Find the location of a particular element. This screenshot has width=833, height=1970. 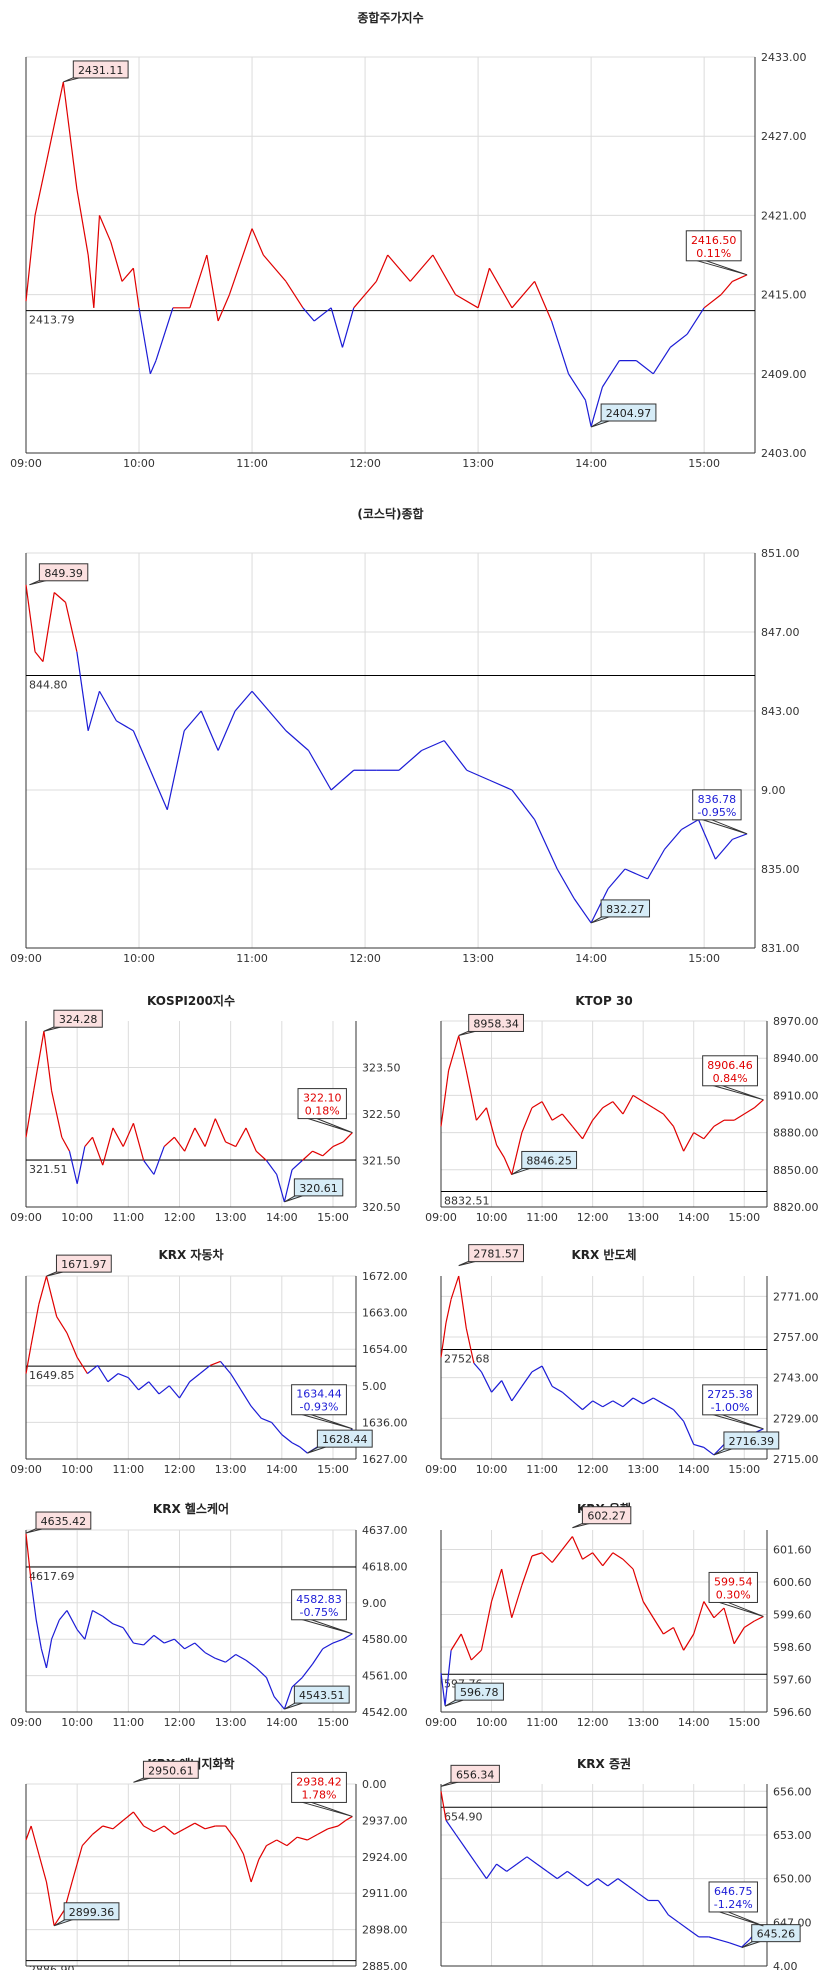

x-tick-label: 13:00 is located at coordinates (643, 1722).